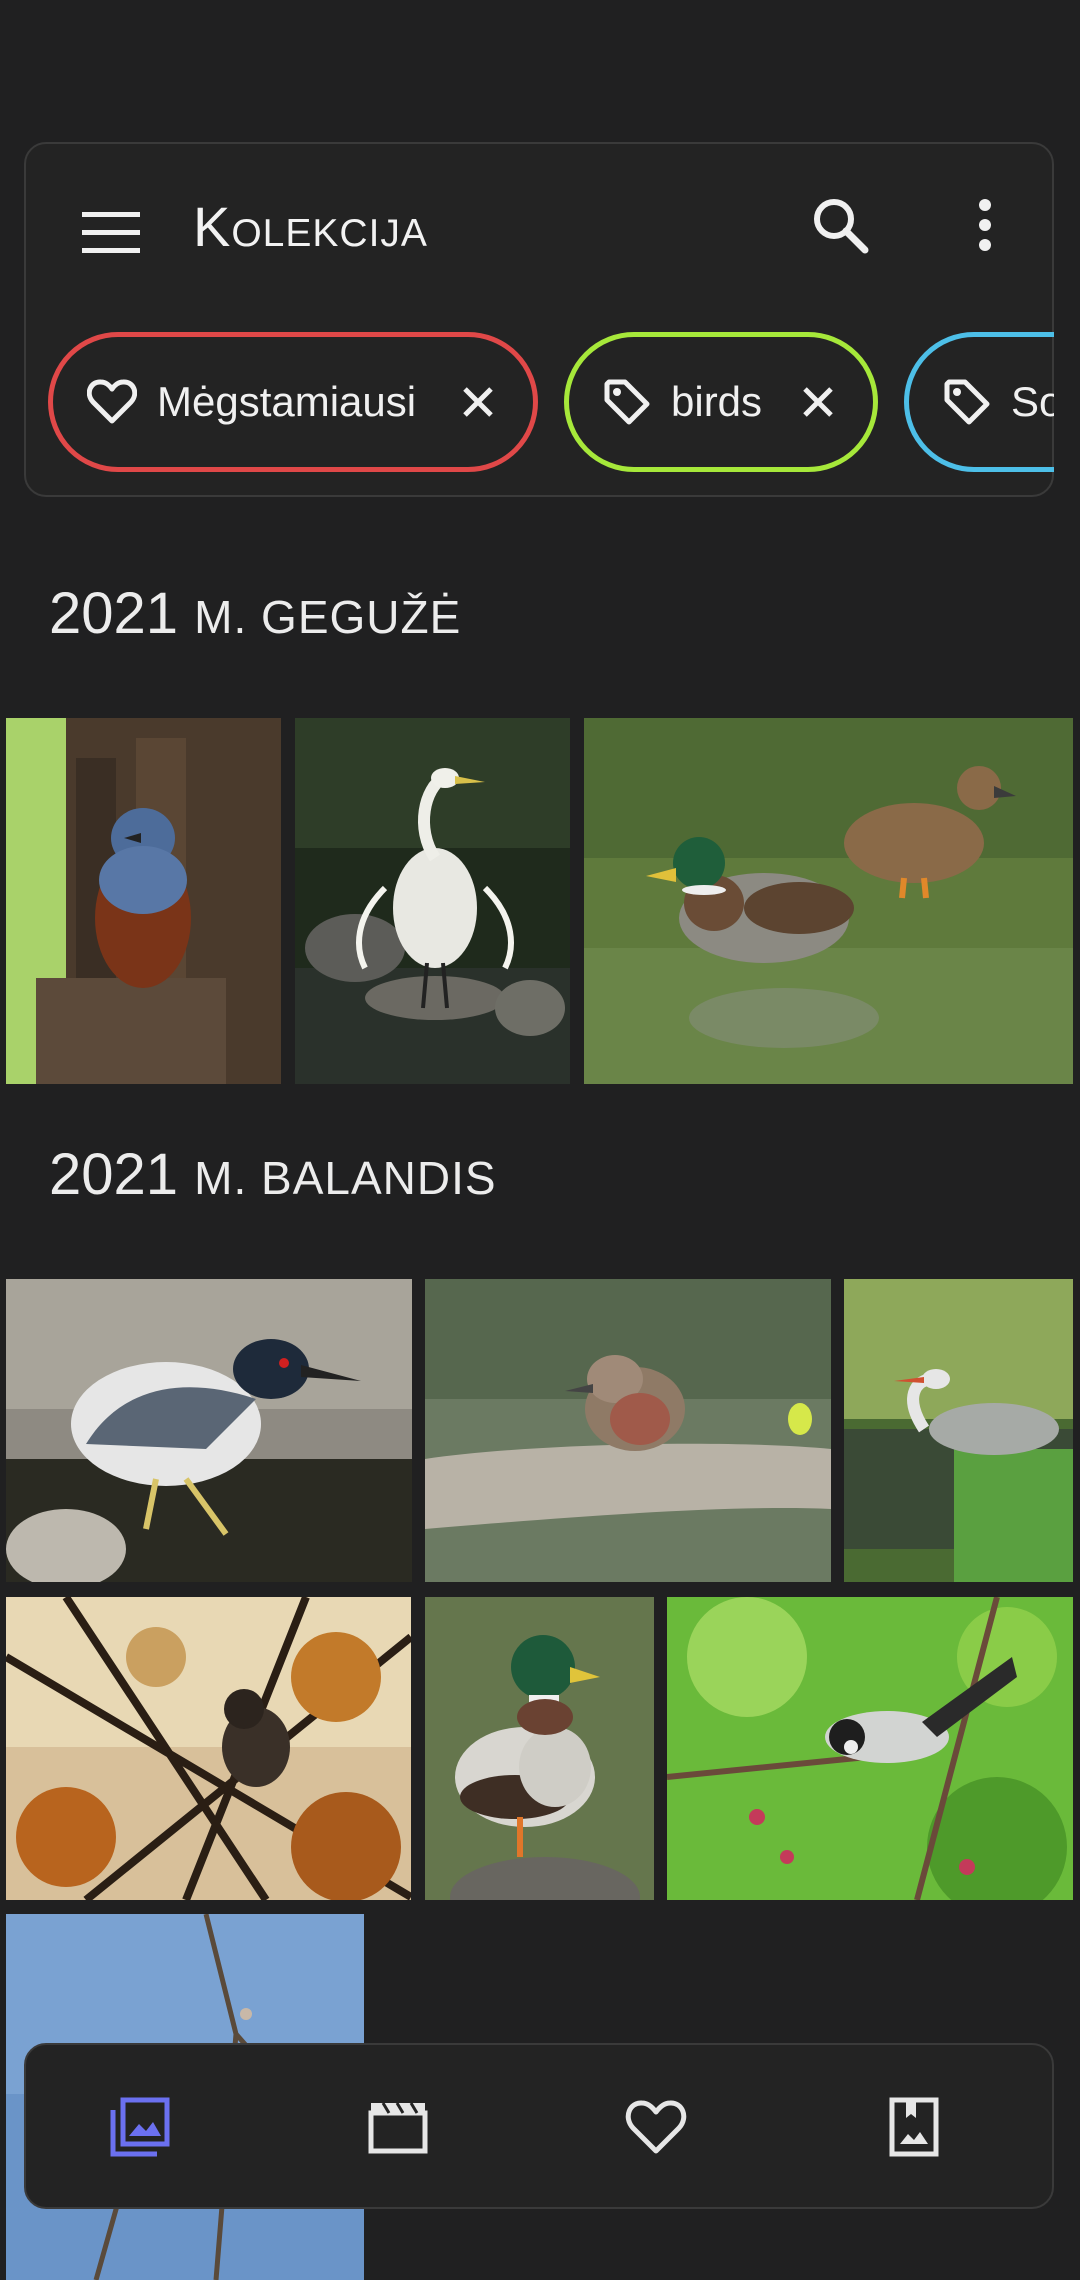 This screenshot has width=1080, height=2280. What do you see at coordinates (539, 319) in the screenshot?
I see `top-app-bar` at bounding box center [539, 319].